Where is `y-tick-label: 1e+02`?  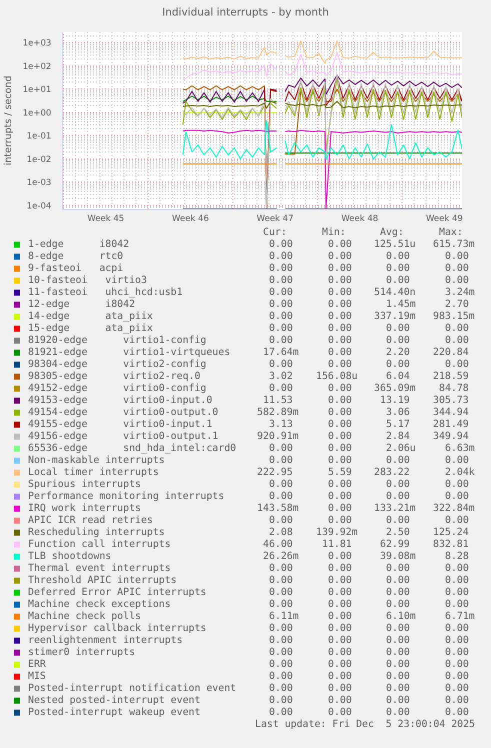 y-tick-label: 1e+02 is located at coordinates (37, 67).